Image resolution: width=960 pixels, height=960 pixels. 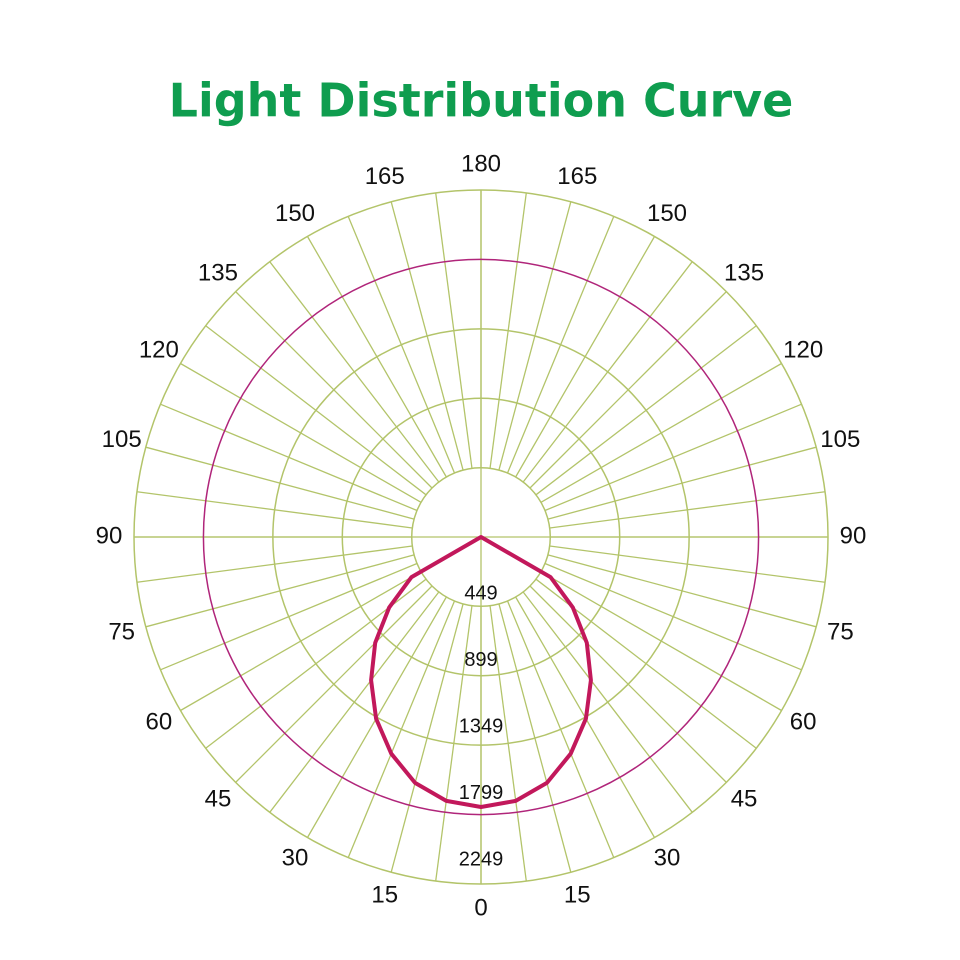 I want to click on chart-title: Light Distribution Curve, so click(x=481, y=101).